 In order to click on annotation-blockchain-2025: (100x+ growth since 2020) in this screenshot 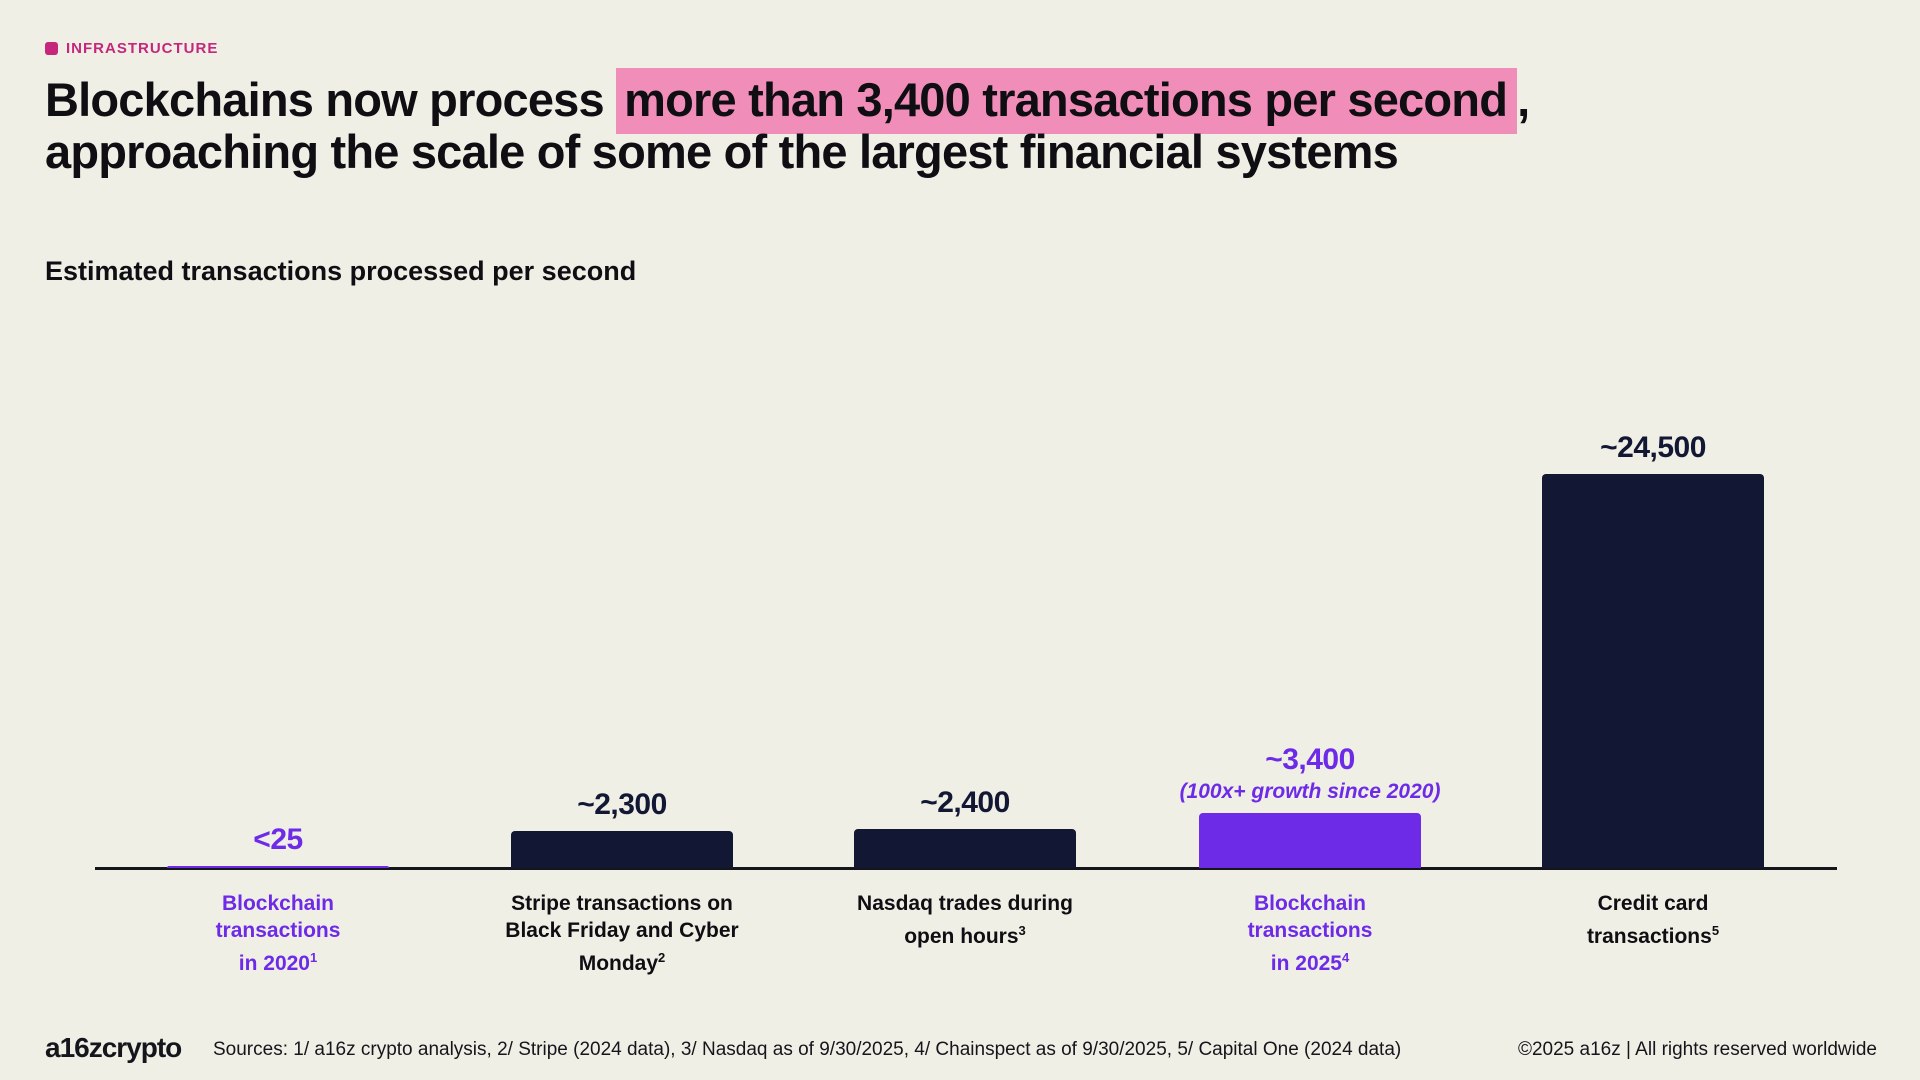, I will do `click(1310, 791)`.